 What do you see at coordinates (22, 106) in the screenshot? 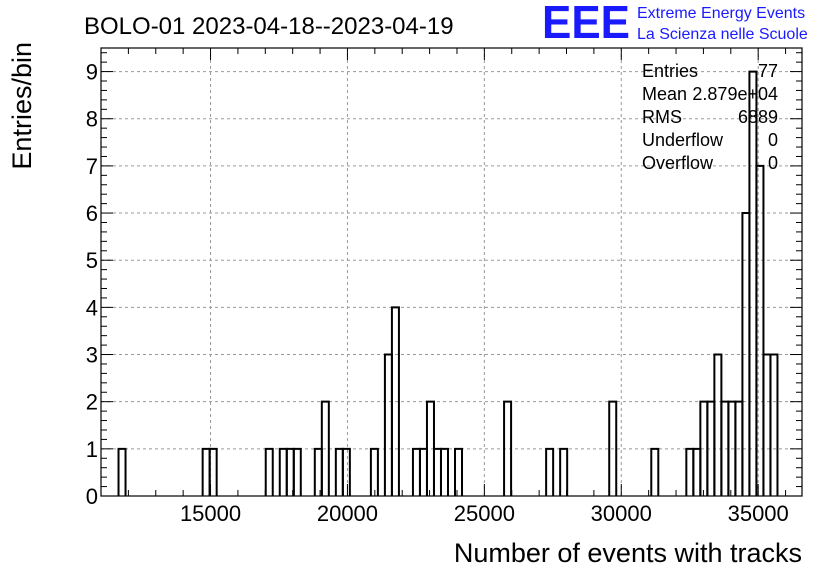
I see `y-axis-label: Entries/bin` at bounding box center [22, 106].